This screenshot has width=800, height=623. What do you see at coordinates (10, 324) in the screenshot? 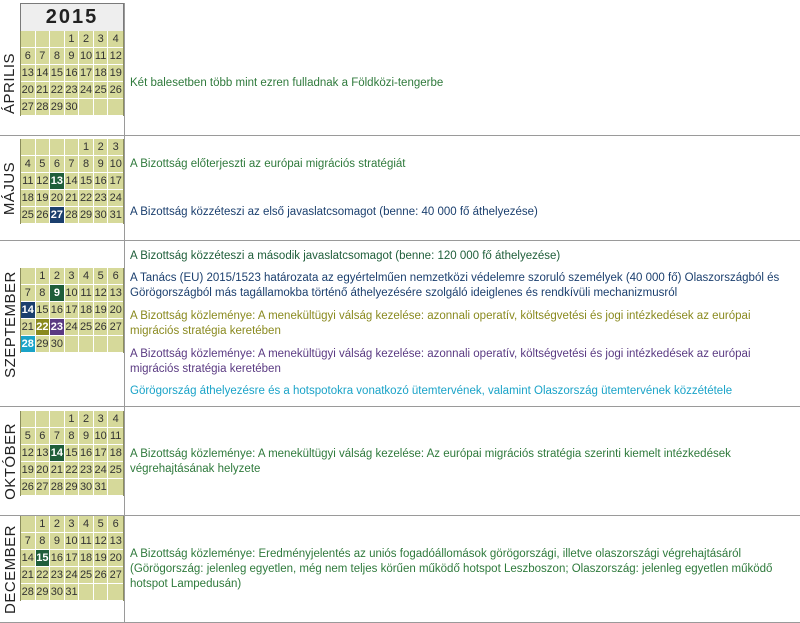
I see `month-name: SZEPTEMBER` at bounding box center [10, 324].